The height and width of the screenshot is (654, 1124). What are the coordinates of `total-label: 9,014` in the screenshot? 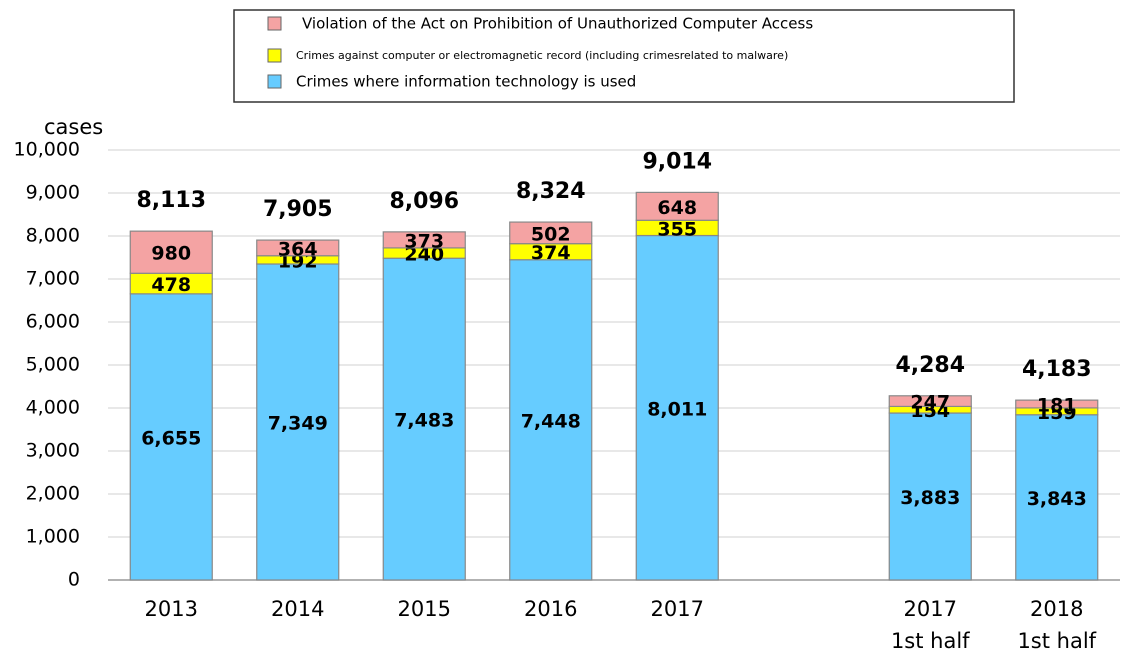 It's located at (677, 161).